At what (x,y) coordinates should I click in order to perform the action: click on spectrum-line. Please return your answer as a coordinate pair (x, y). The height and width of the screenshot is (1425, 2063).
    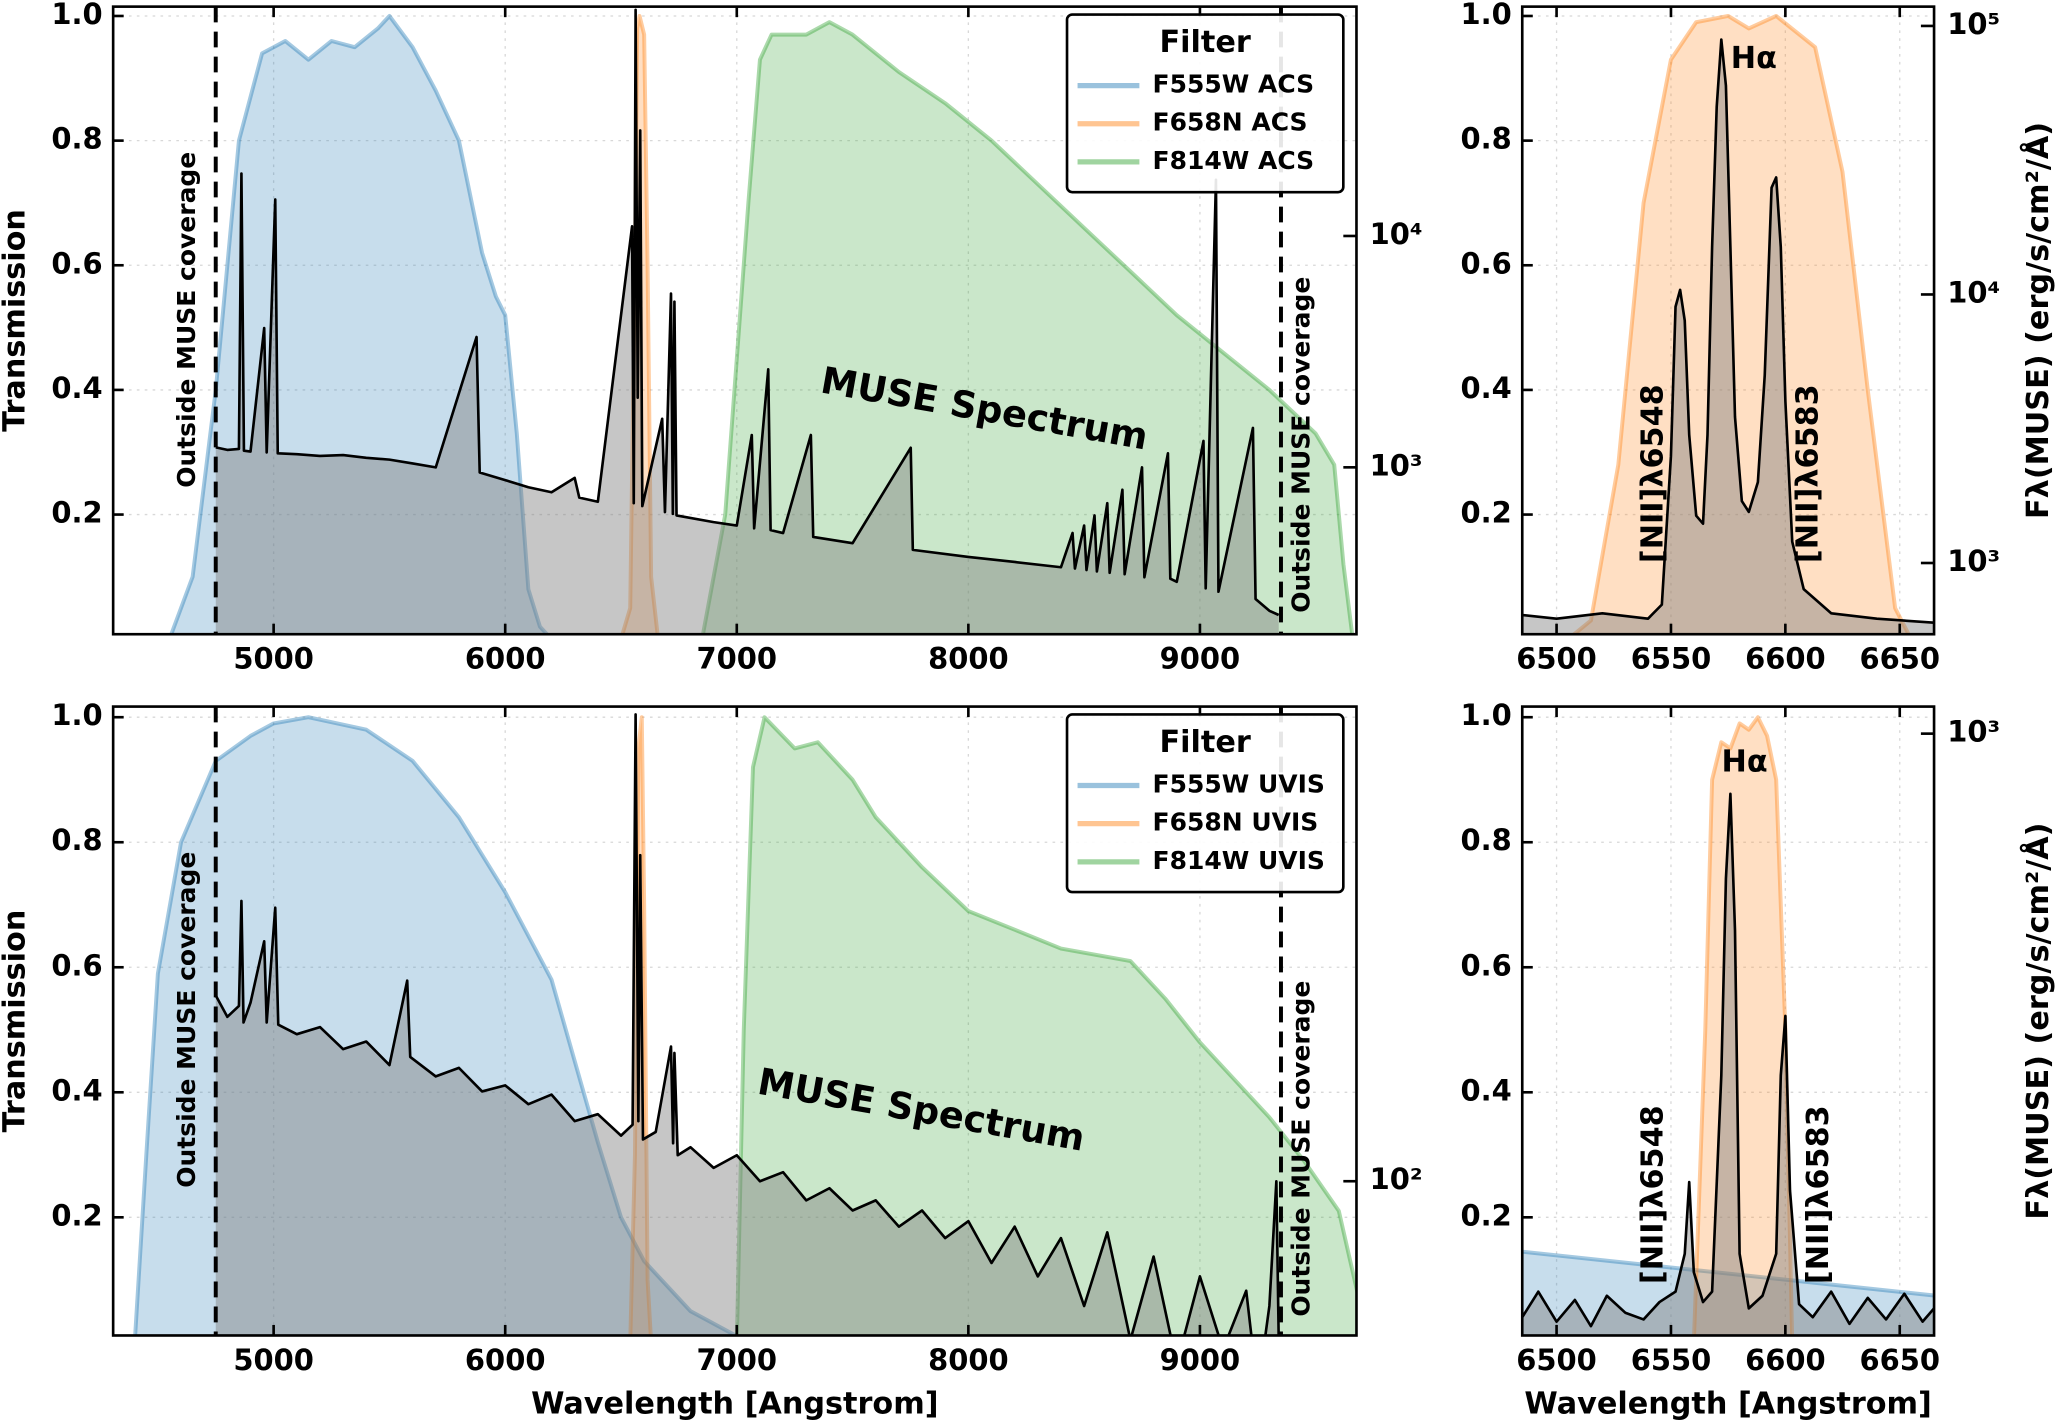
    Looking at the image, I should click on (1728, 331).